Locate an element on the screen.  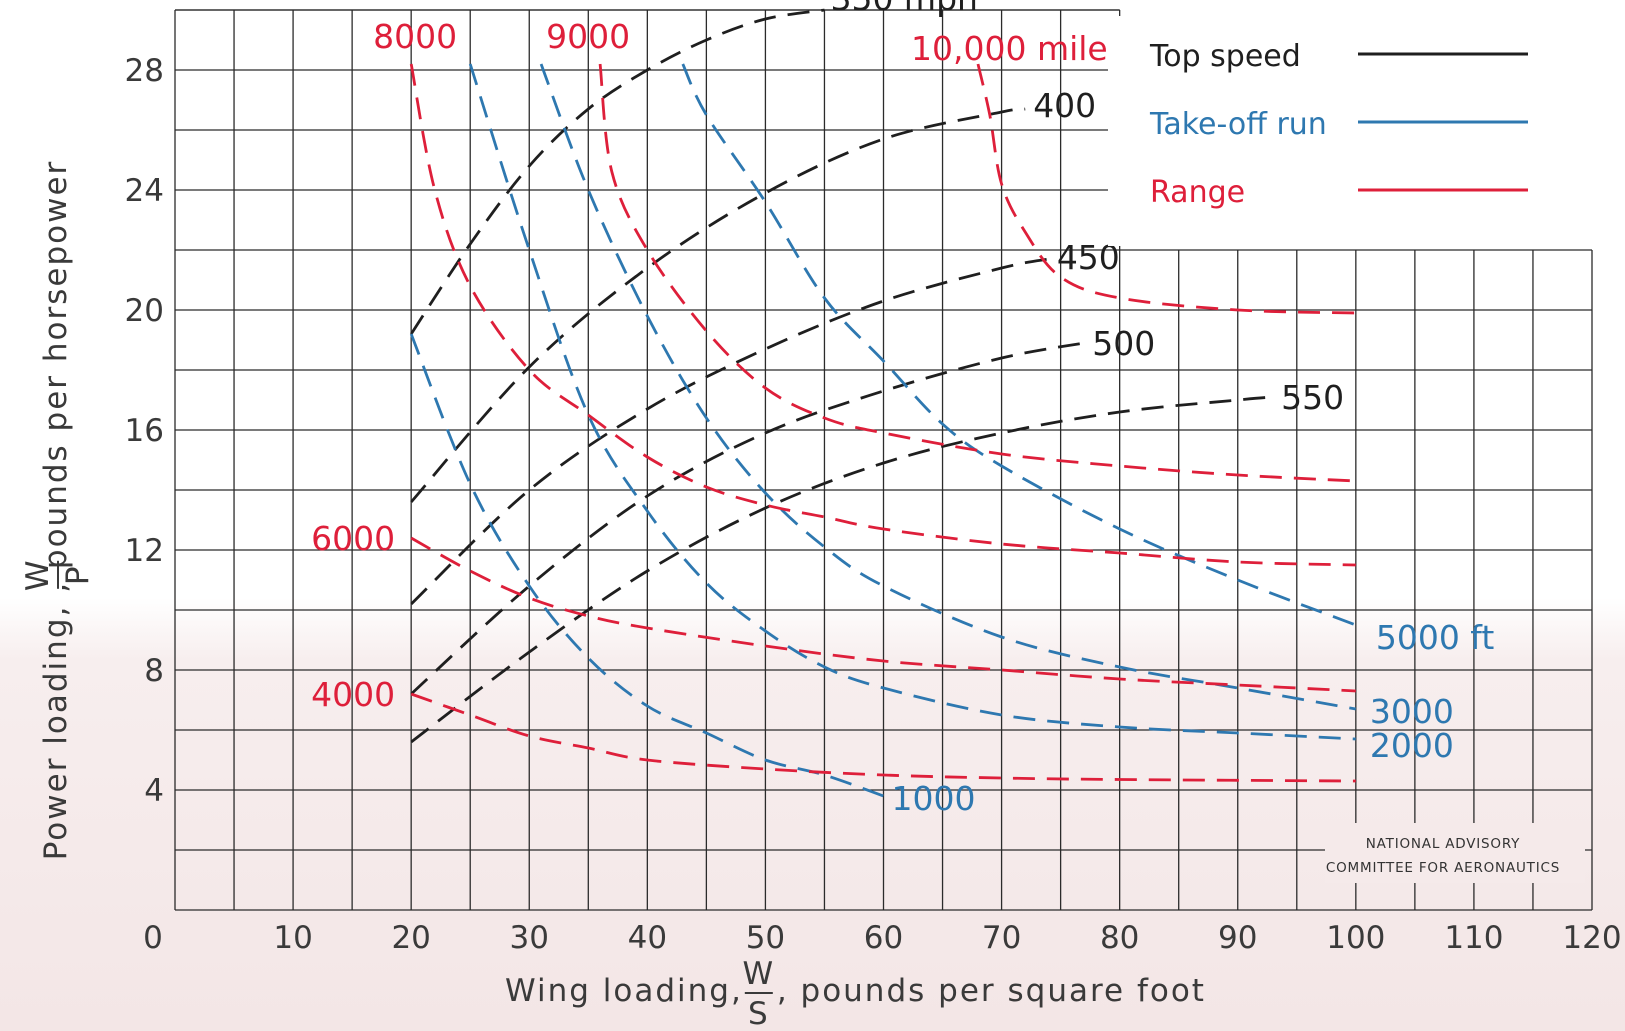
x-tick-label: 110 is located at coordinates (1473, 938).